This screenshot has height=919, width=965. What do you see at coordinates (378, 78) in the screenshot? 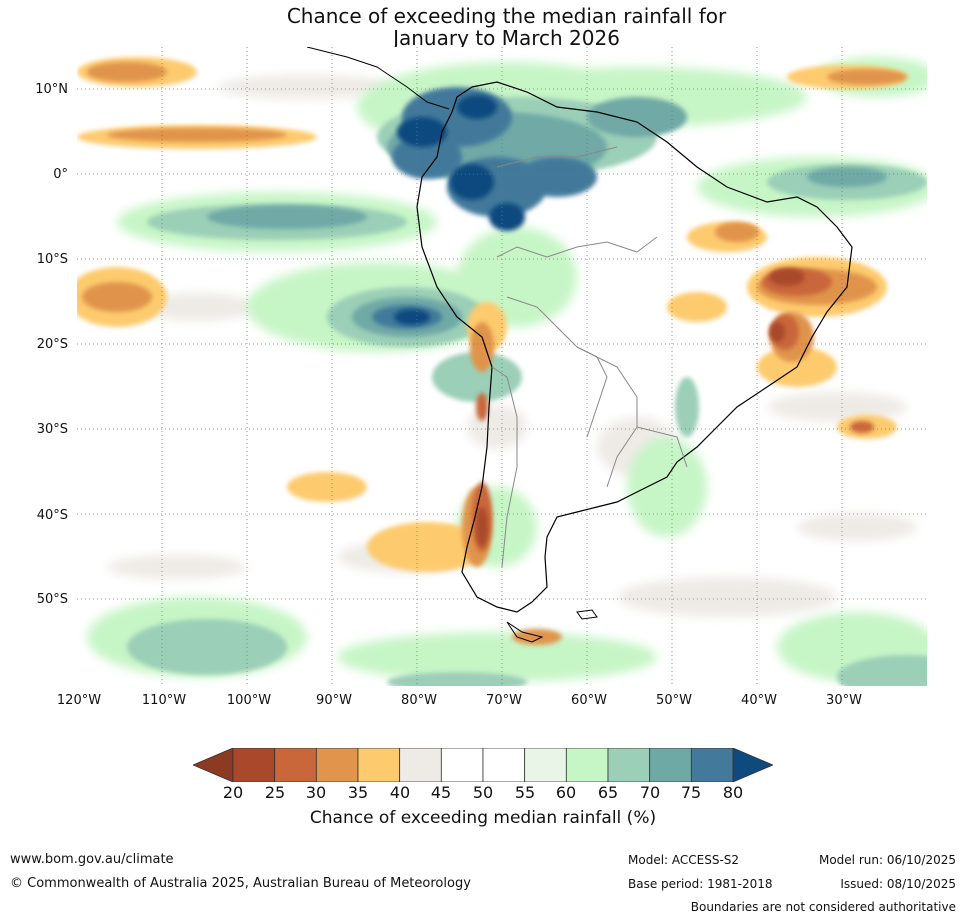
I see `central-america-coastline` at bounding box center [378, 78].